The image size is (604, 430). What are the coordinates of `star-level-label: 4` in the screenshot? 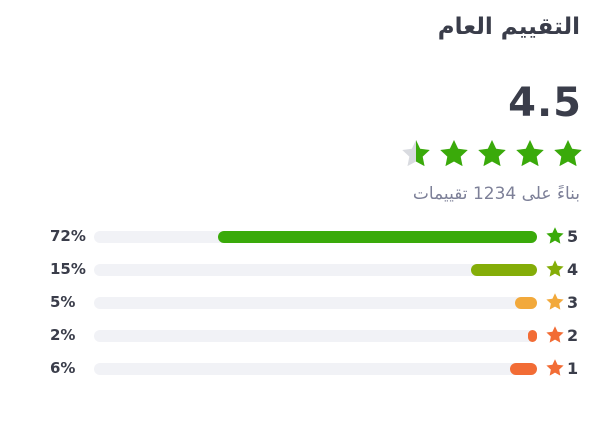 It's located at (573, 269).